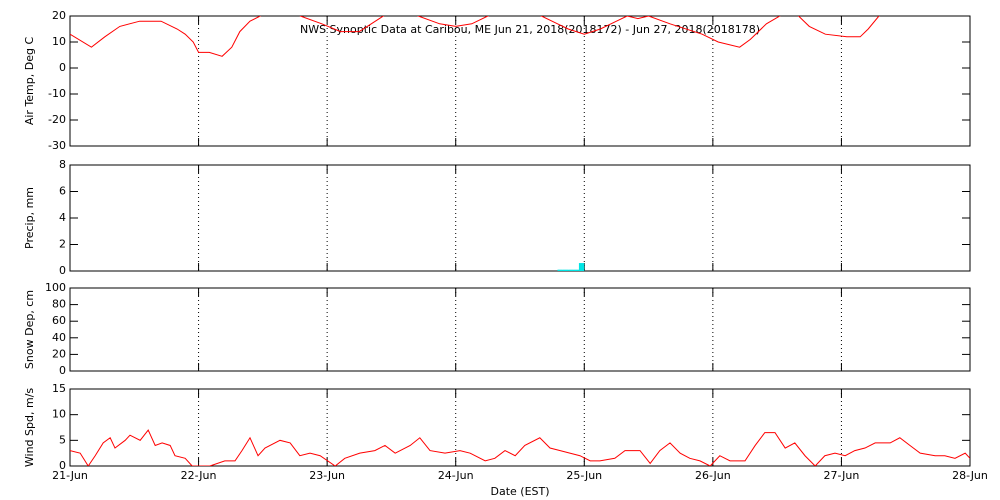  I want to click on y-tick-label: 6, so click(62, 191).